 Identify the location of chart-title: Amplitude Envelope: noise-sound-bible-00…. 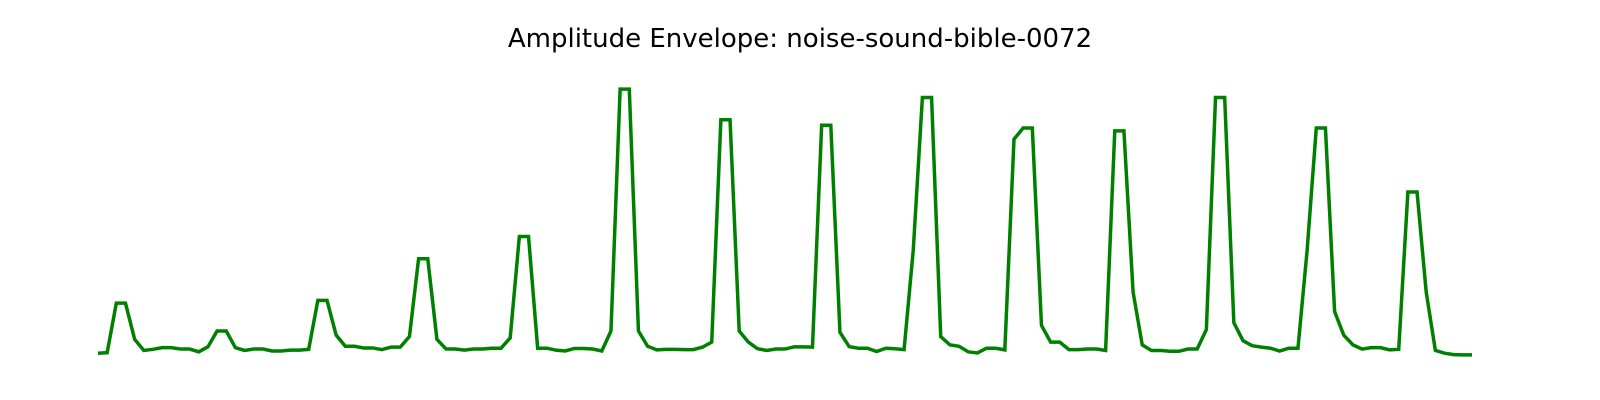
(800, 39).